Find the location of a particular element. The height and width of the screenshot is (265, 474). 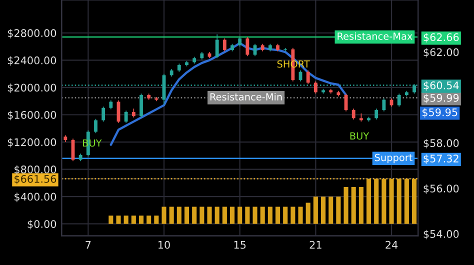

y2-tick-label: $59.99 is located at coordinates (441, 99).